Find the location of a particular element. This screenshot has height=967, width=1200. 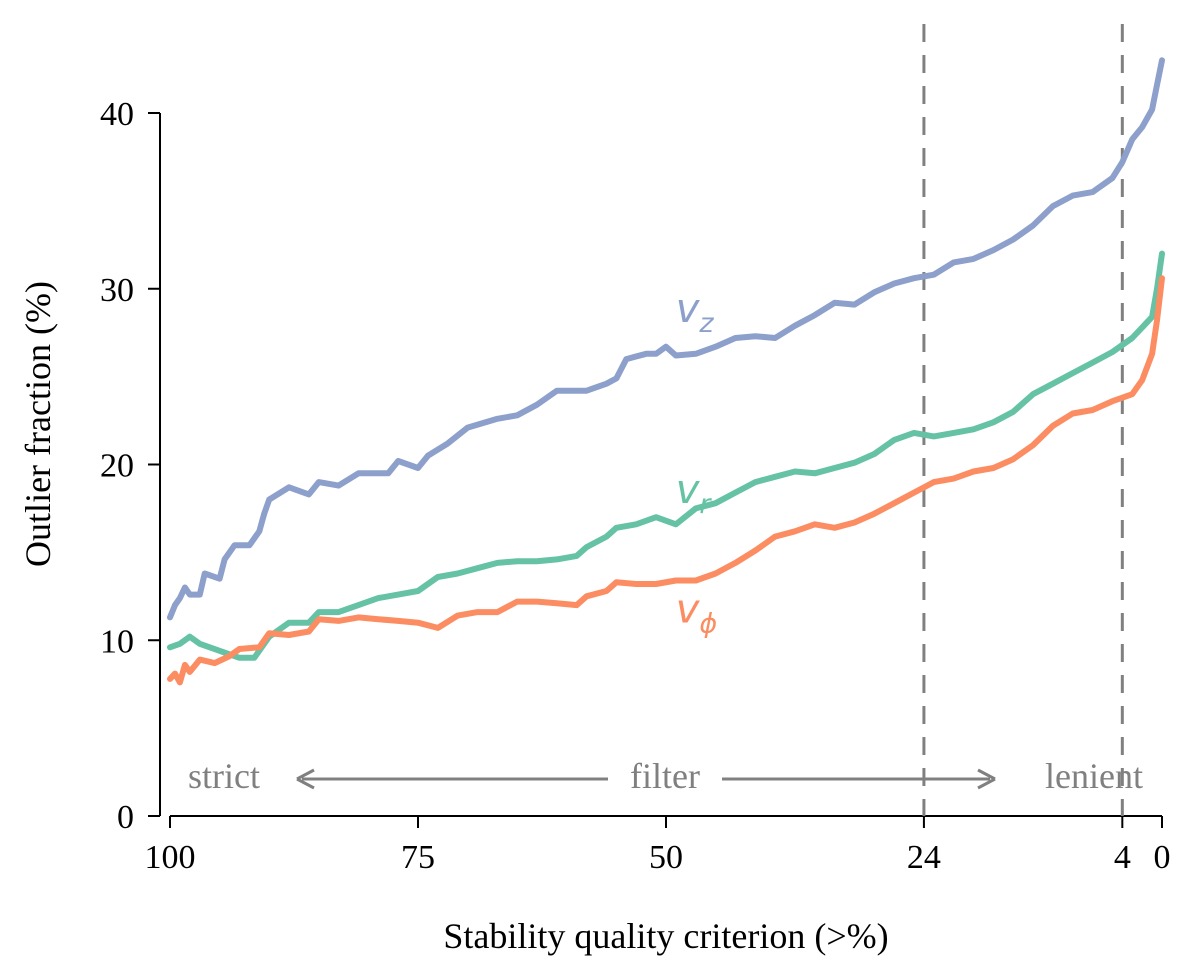

series-label-v_r: vr is located at coordinates (694, 493).